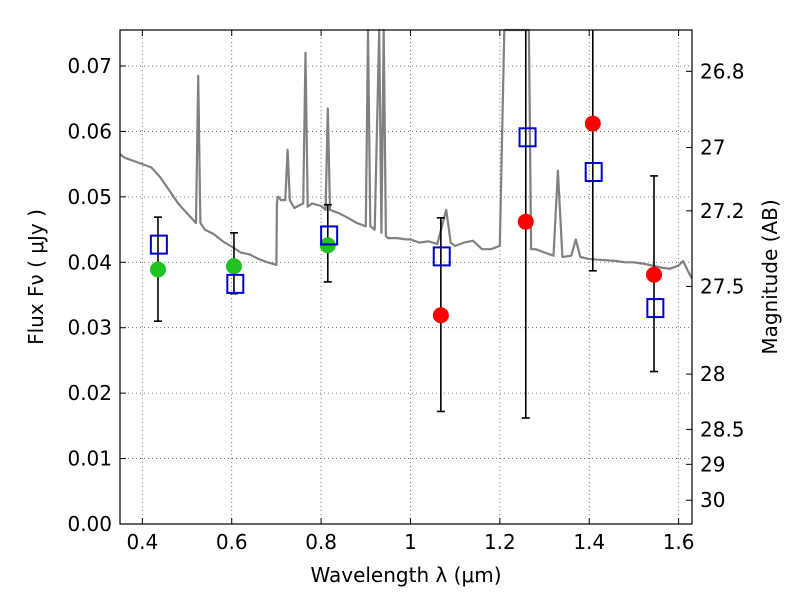 This screenshot has width=800, height=600. What do you see at coordinates (89, 328) in the screenshot?
I see `y-tick-label: 0.03` at bounding box center [89, 328].